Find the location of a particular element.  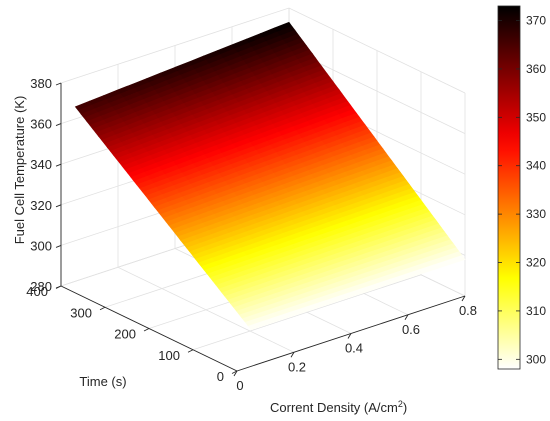

x-tick-label: 0.6 is located at coordinates (411, 329).